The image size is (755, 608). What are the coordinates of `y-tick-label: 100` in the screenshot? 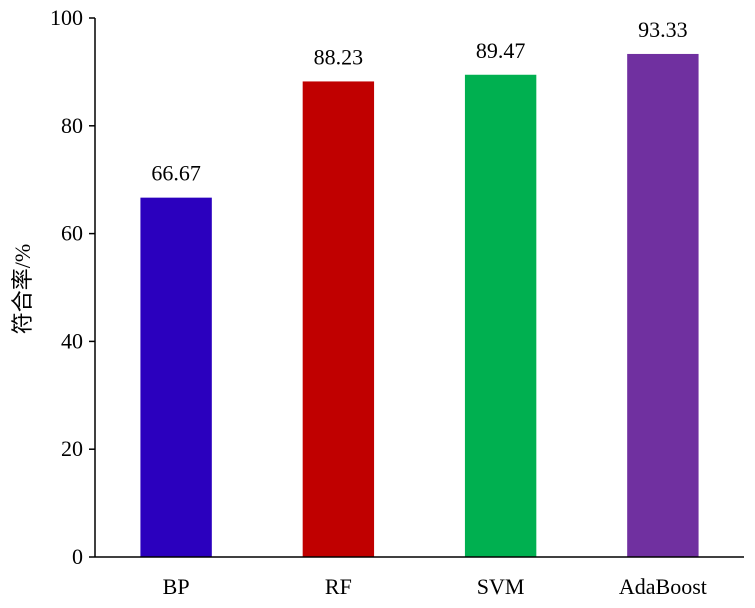 It's located at (66, 17).